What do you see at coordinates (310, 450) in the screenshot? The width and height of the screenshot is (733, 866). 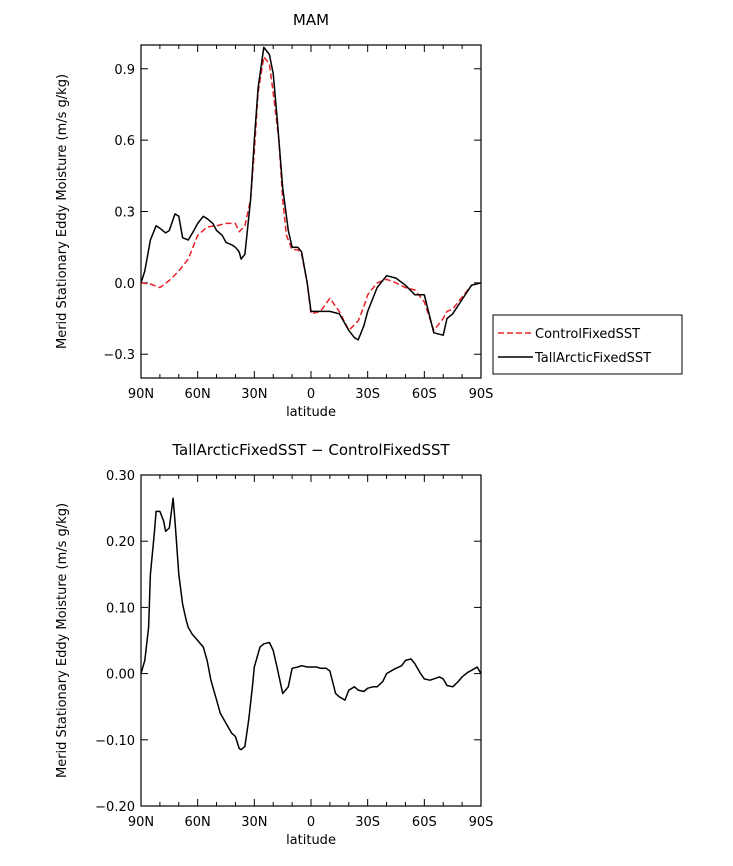 I see `chart2-title: TallArcticFixedSST − ControlFixedSST` at bounding box center [310, 450].